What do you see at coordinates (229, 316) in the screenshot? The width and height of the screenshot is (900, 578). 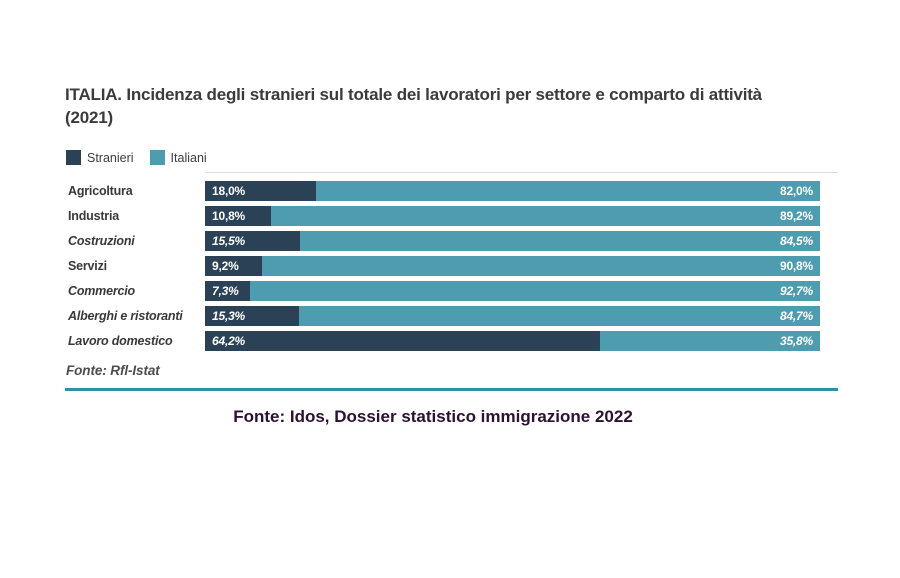 I see `value-label-stranieri: 15,3%` at bounding box center [229, 316].